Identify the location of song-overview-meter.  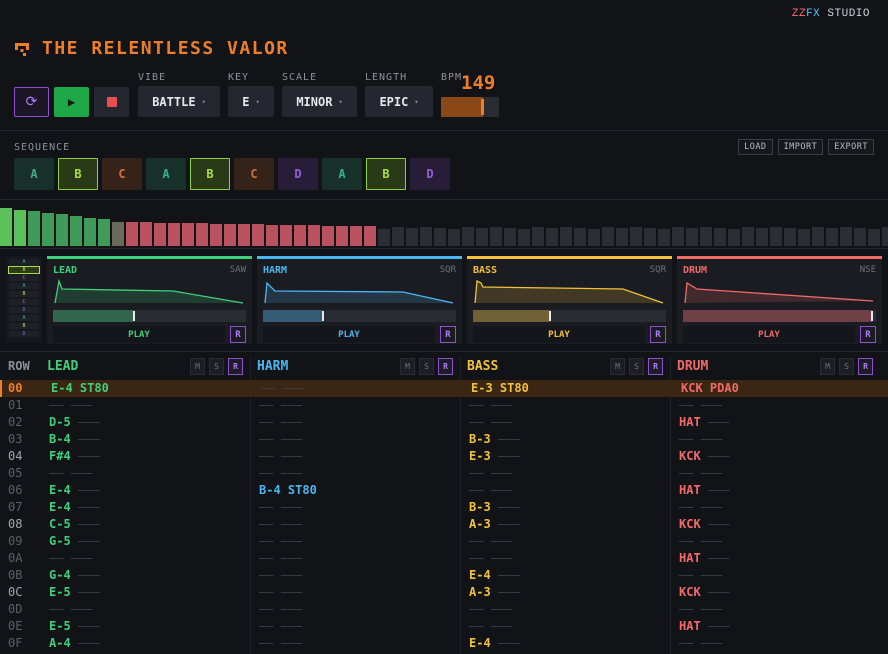
(444, 226).